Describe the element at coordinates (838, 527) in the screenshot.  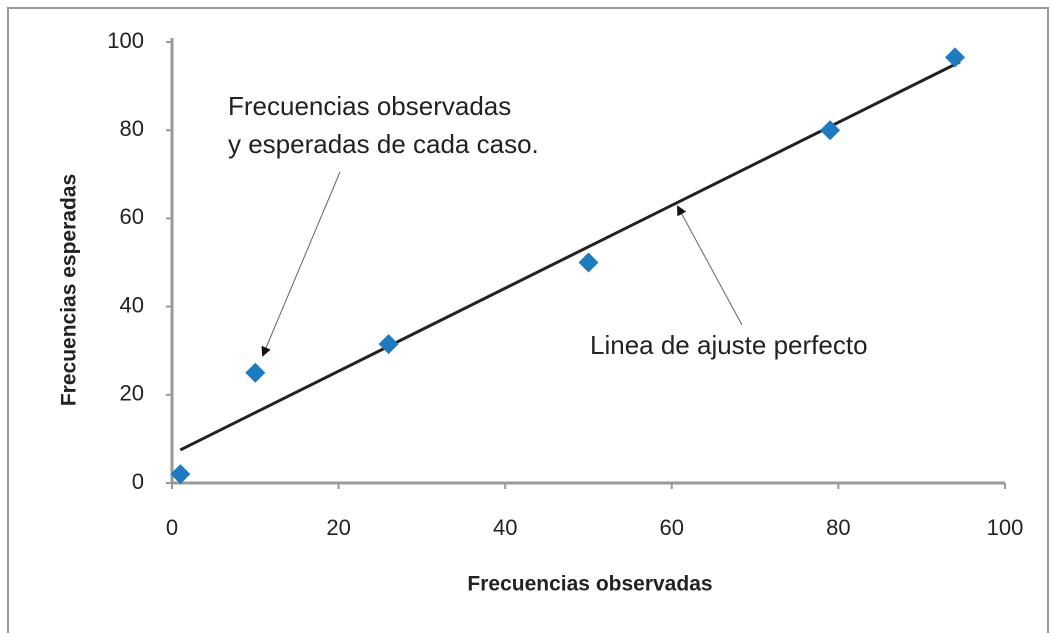
I see `x-tick-label: 80` at that location.